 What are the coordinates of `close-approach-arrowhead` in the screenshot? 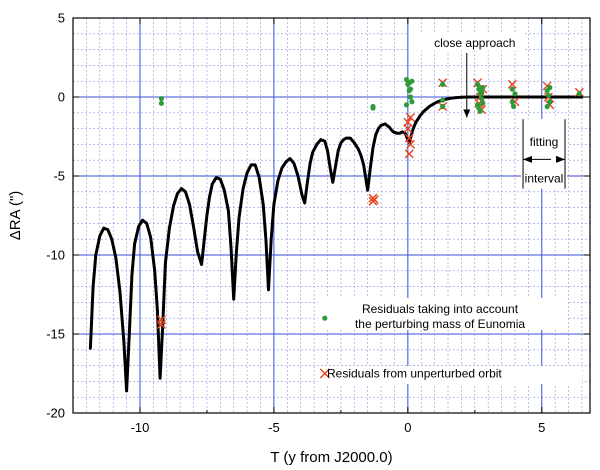 It's located at (467, 113).